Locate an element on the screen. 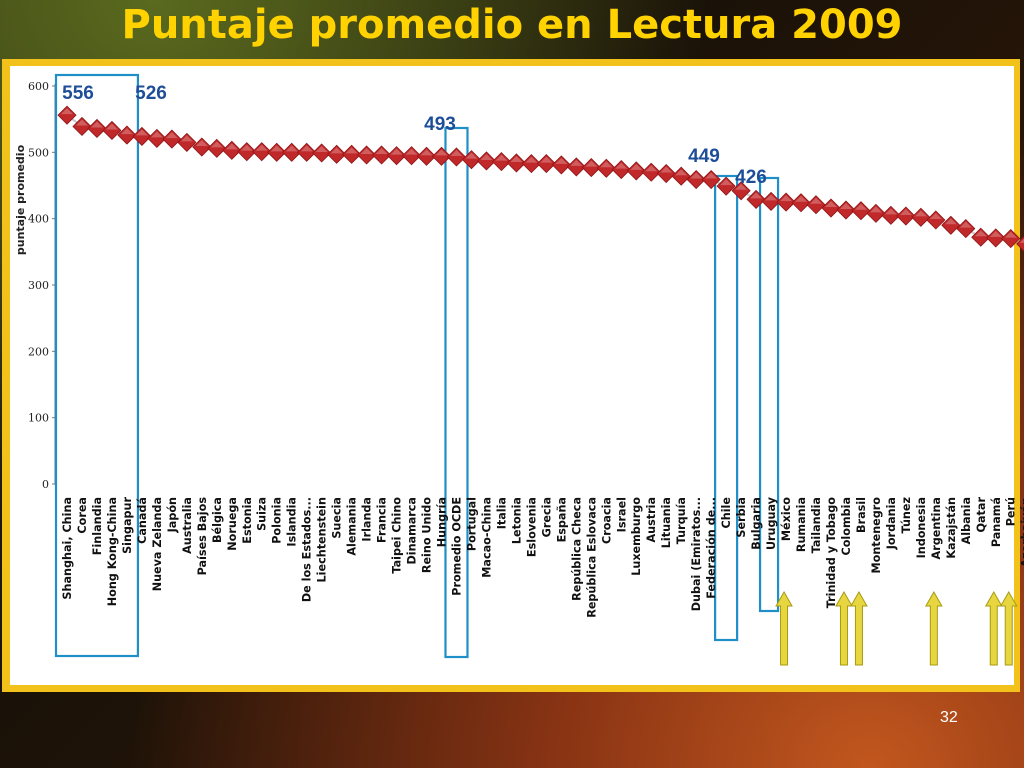  x-tick-label: Lituania is located at coordinates (666, 522).